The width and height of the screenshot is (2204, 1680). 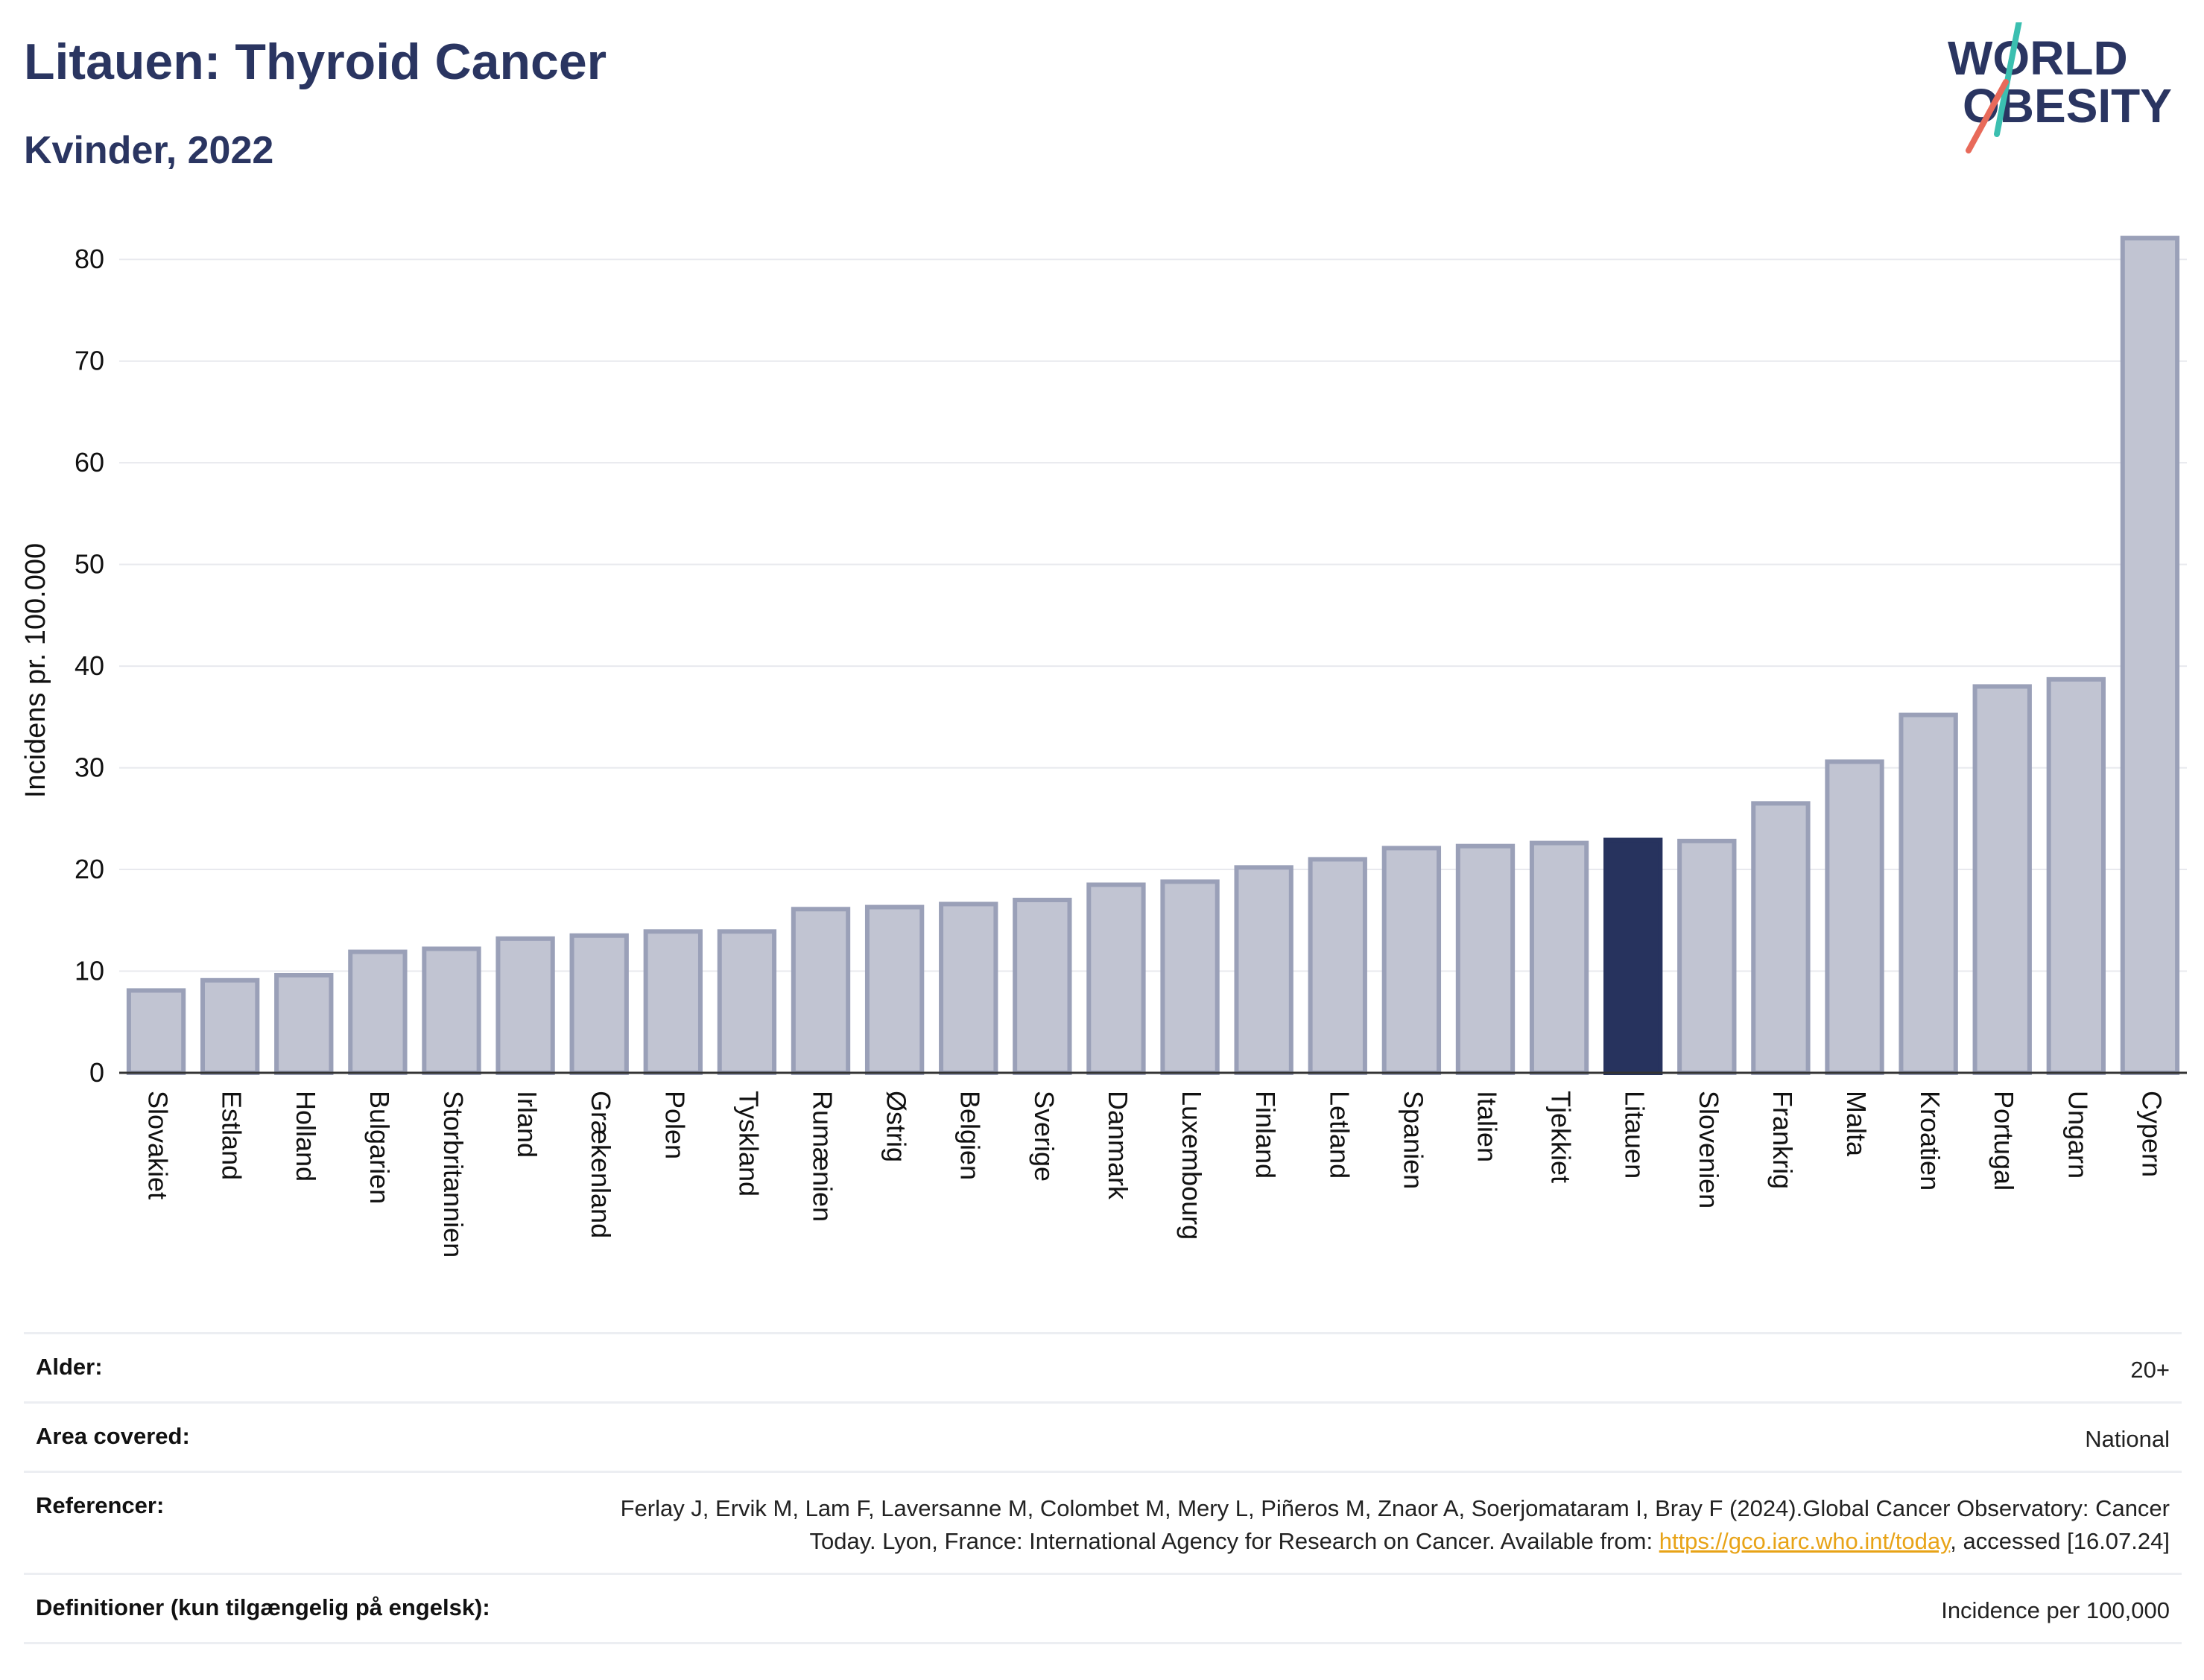 I want to click on bar-letland, so click(x=1337, y=966).